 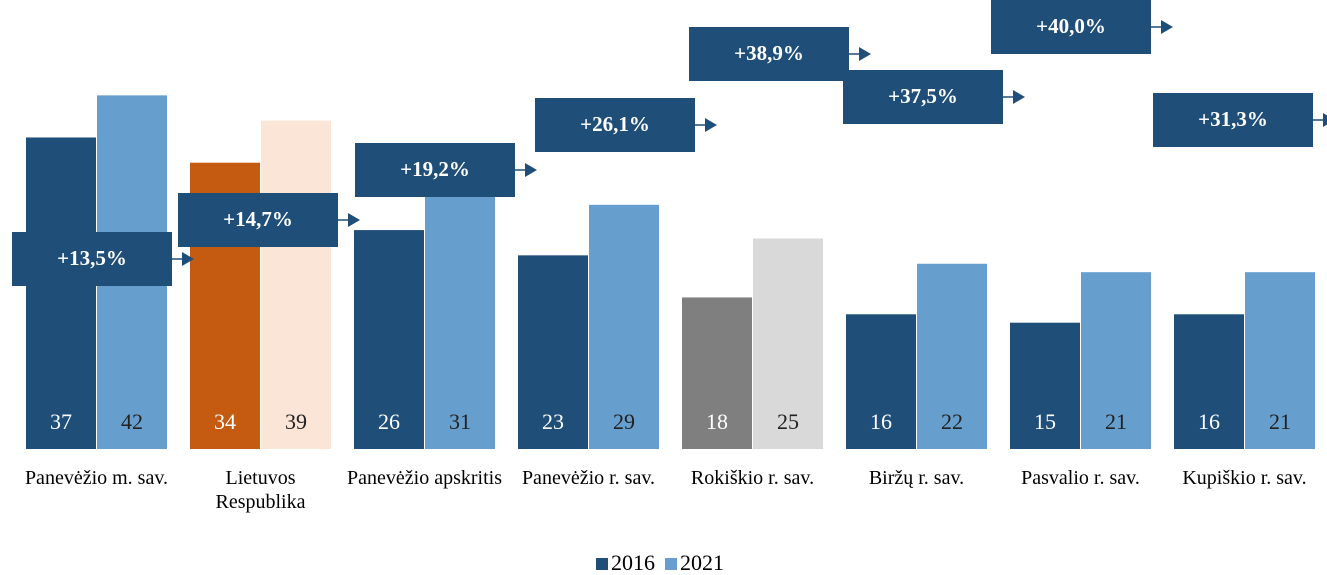 What do you see at coordinates (96, 478) in the screenshot?
I see `x-tick-label: Panevėžio m. sav.` at bounding box center [96, 478].